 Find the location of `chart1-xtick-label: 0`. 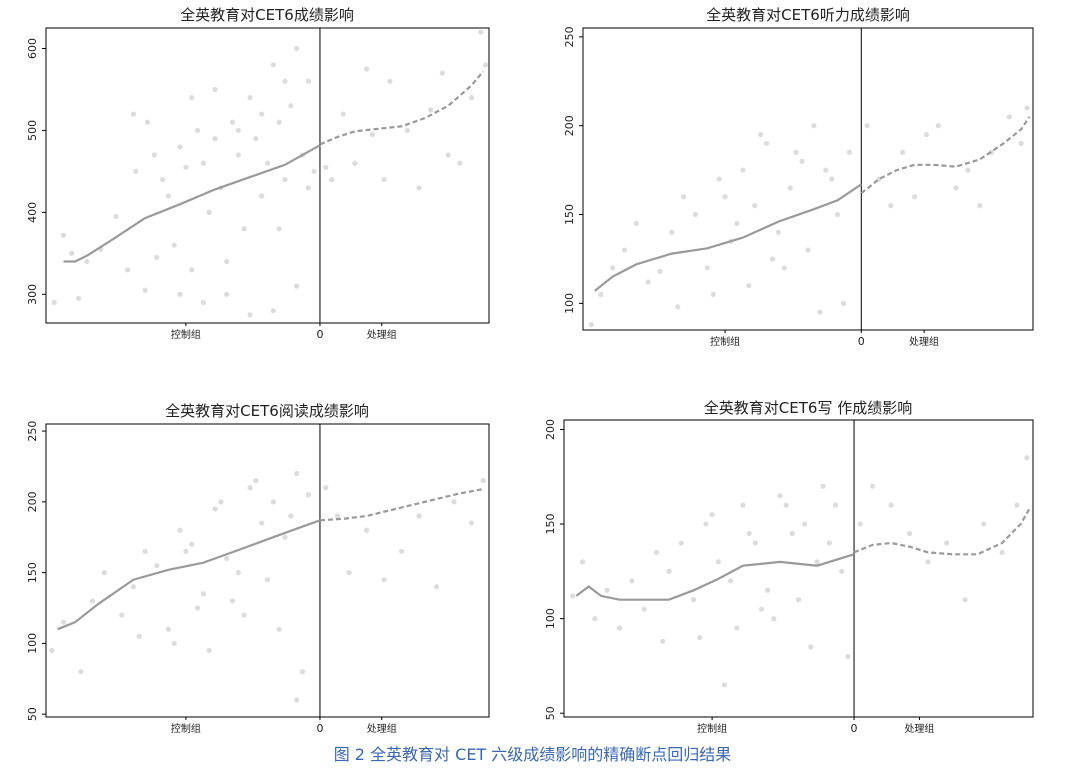

chart1-xtick-label: 0 is located at coordinates (319, 334).